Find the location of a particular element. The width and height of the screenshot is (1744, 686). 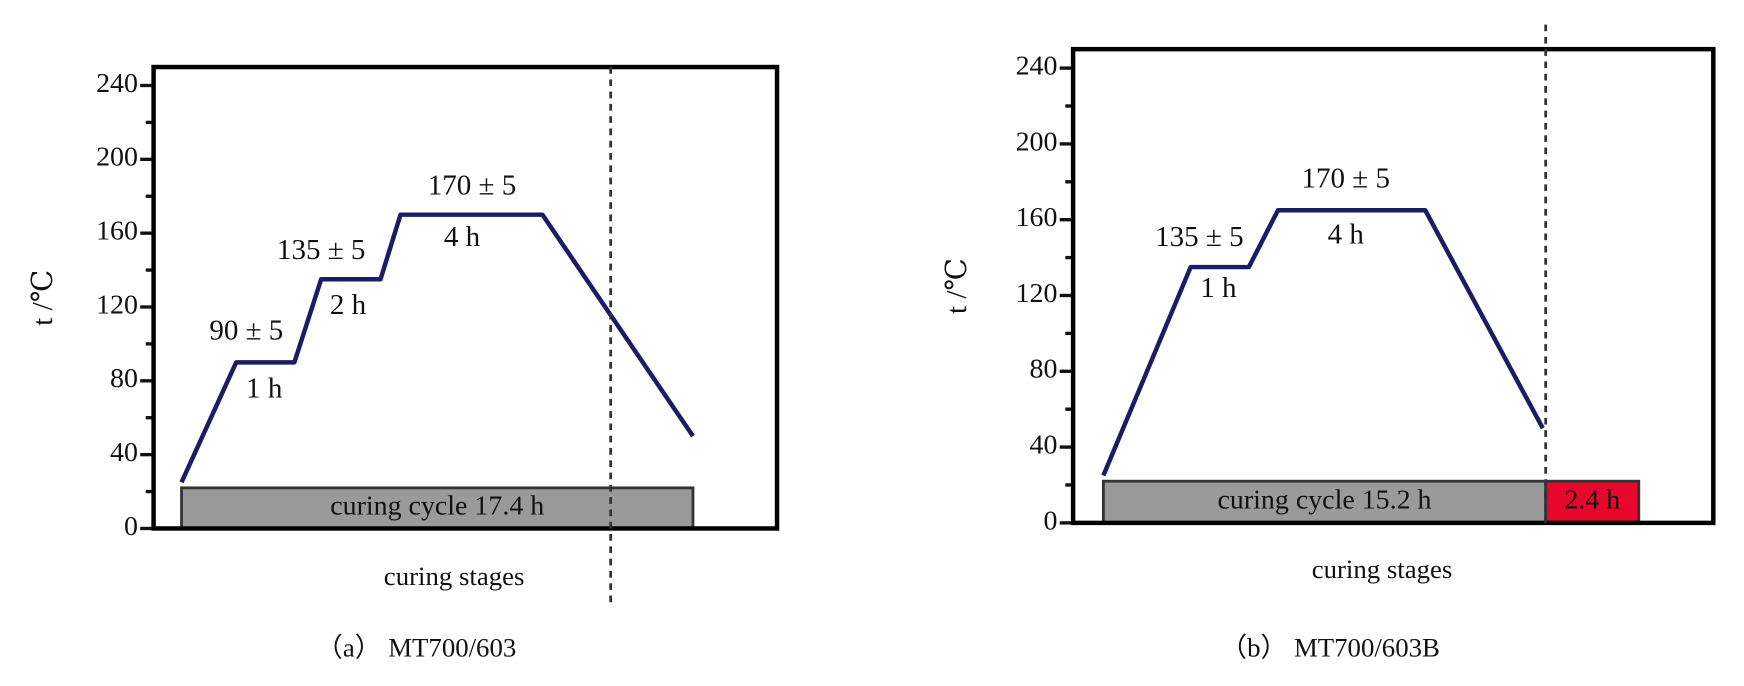

caption: （a） MT700/603 is located at coordinates (416, 647).